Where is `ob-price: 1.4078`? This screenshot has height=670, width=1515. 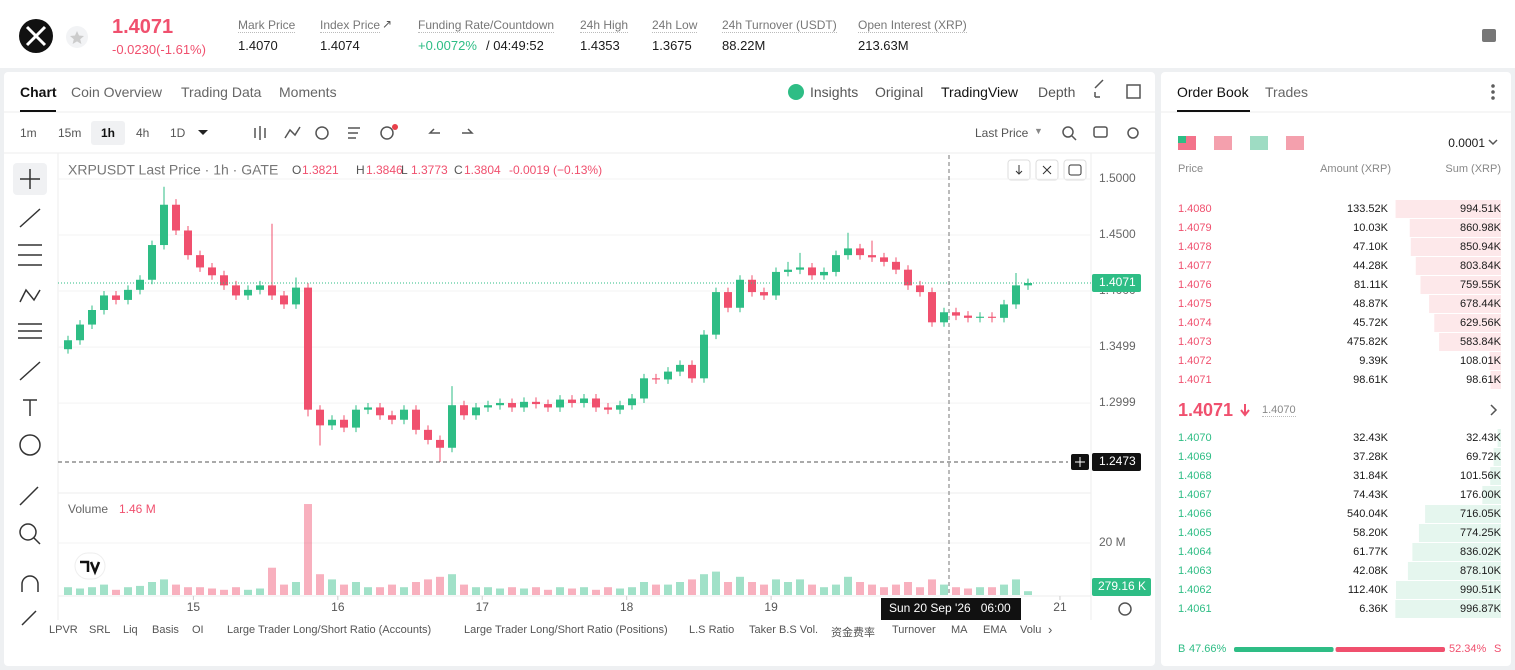 ob-price: 1.4078 is located at coordinates (1195, 247).